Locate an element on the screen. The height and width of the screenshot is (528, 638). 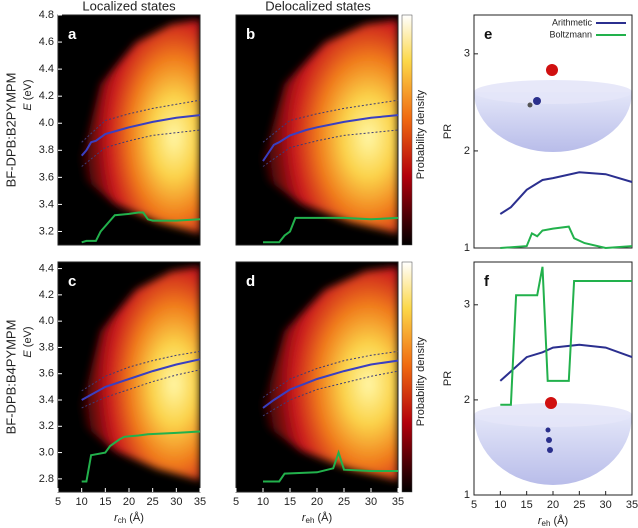
row-label: BF-DPB:B4PYMPM is located at coordinates (10, 377).